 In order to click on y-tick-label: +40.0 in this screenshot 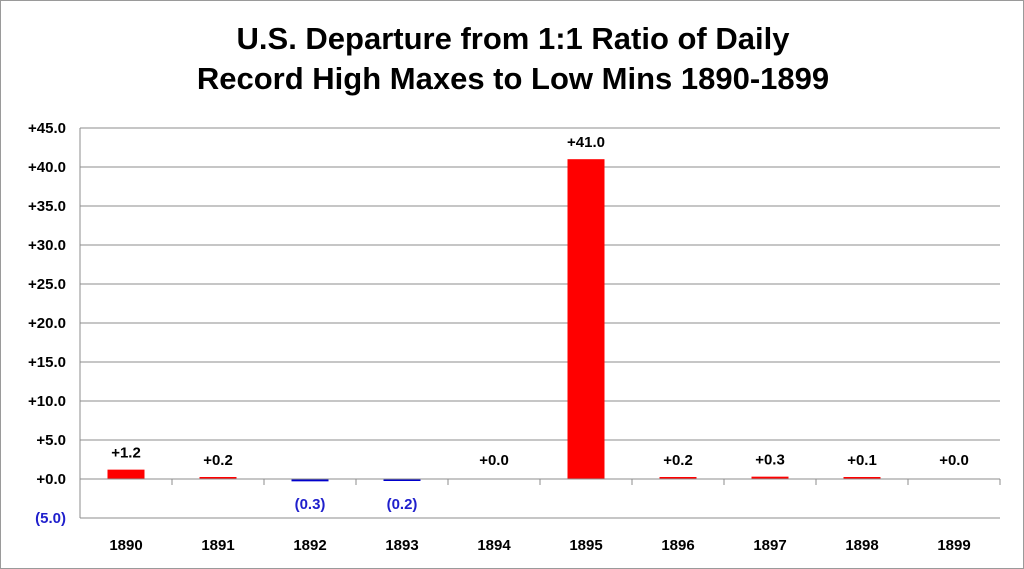, I will do `click(47, 167)`.